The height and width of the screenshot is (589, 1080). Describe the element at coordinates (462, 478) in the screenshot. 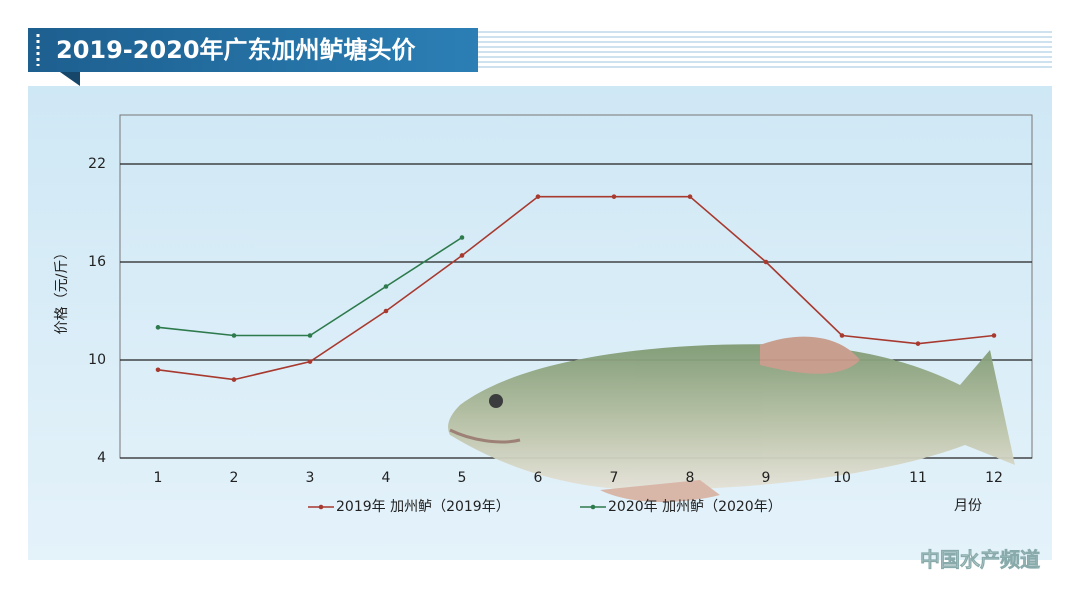

I see `x-tick-label: 5` at that location.